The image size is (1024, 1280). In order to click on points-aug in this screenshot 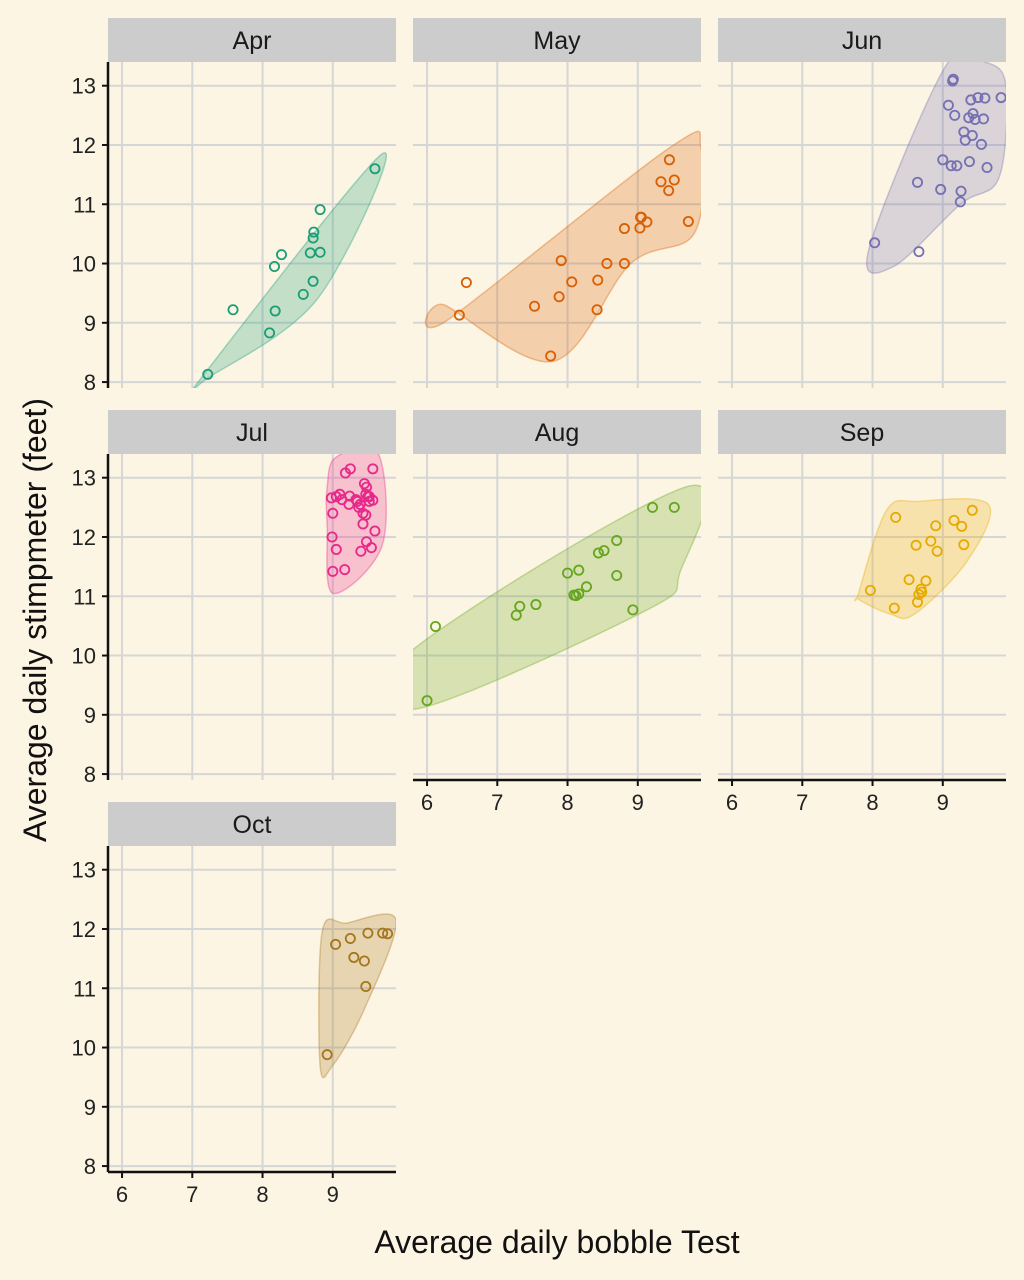, I will do `click(550, 604)`.